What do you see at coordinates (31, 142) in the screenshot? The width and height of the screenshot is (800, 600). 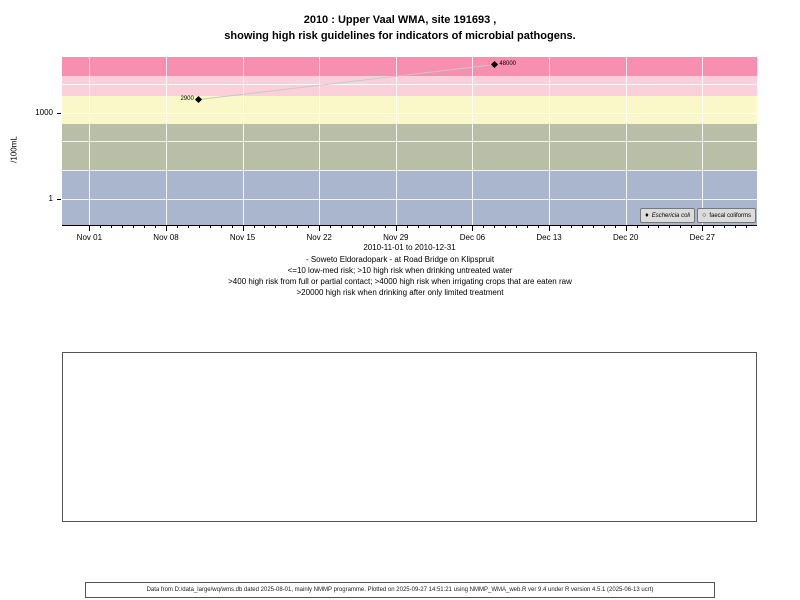 I see `y-axis: 1000 1` at bounding box center [31, 142].